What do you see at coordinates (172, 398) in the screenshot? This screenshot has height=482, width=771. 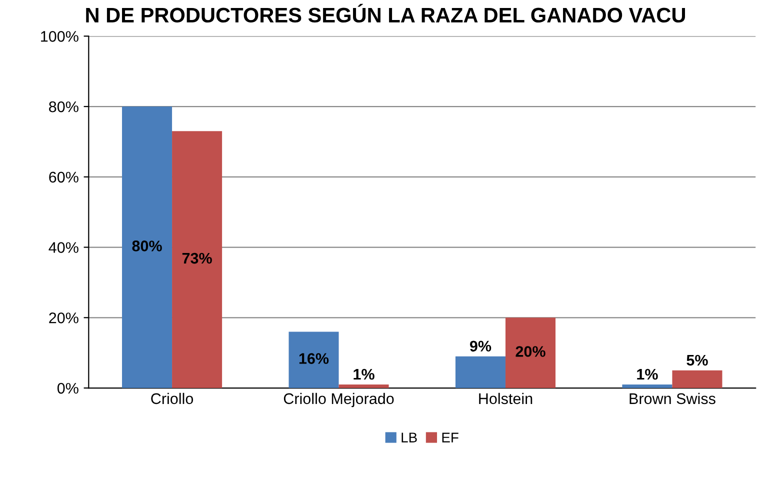 I see `x-tick-label: Criollo` at bounding box center [172, 398].